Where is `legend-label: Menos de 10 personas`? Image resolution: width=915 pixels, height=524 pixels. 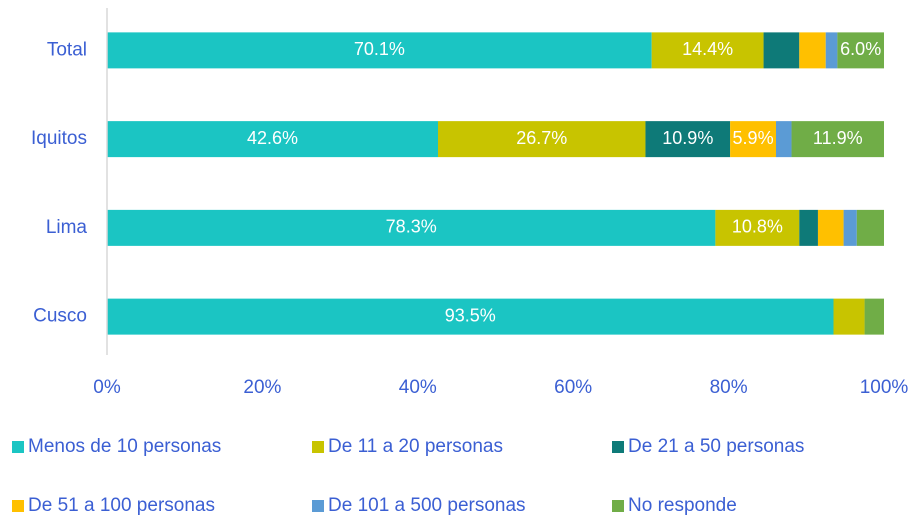 legend-label: Menos de 10 personas is located at coordinates (124, 446).